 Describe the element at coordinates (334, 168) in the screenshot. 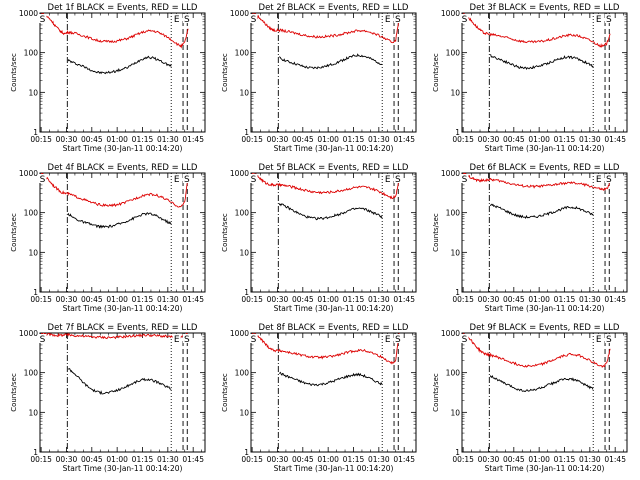

I see `panel-title: Det 5f BLACK = Events, RED = LLD` at that location.